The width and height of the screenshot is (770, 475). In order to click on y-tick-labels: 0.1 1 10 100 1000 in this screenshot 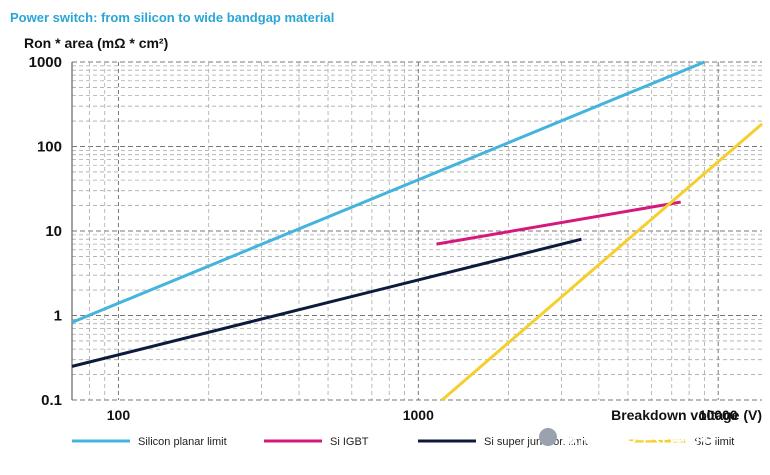, I will do `click(45, 231)`.